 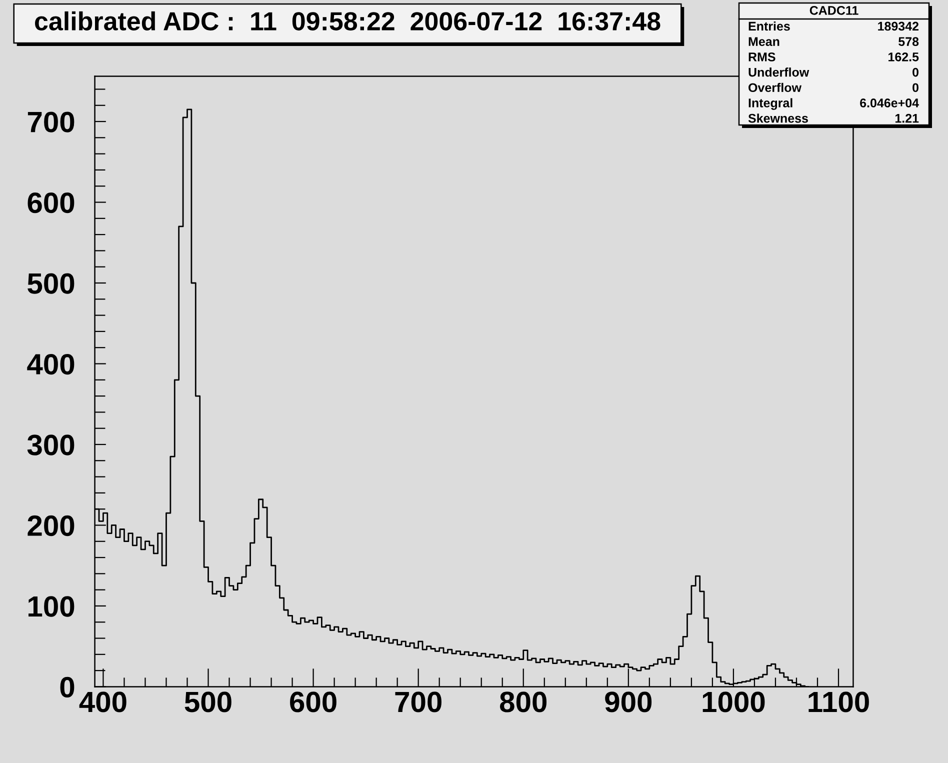 What do you see at coordinates (779, 72) in the screenshot?
I see `annotation: Underflow` at bounding box center [779, 72].